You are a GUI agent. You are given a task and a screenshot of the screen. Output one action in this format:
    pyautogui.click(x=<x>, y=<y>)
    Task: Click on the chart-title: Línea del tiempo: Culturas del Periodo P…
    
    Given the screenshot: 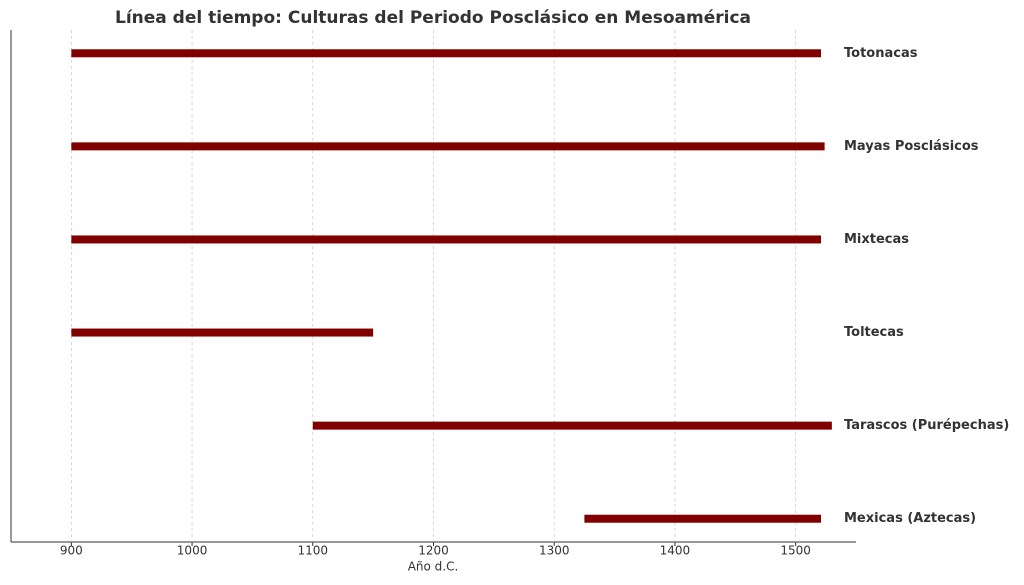 What is the action you would take?
    pyautogui.click(x=433, y=18)
    